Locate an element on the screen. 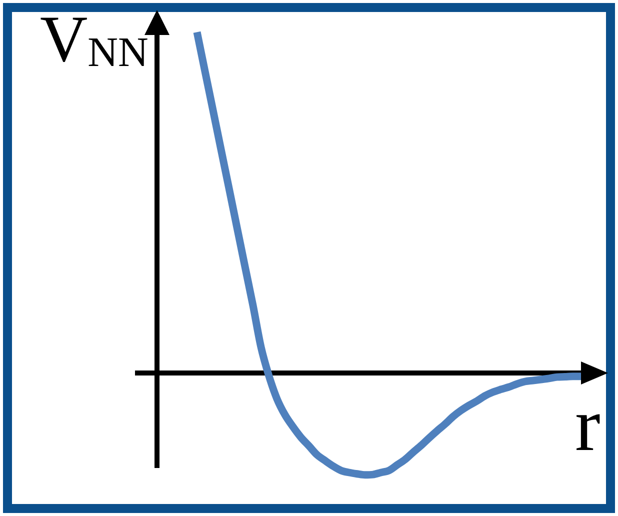 This screenshot has width=618, height=516. y-axis-title: V$_{NN}$ is located at coordinates (94, 39).